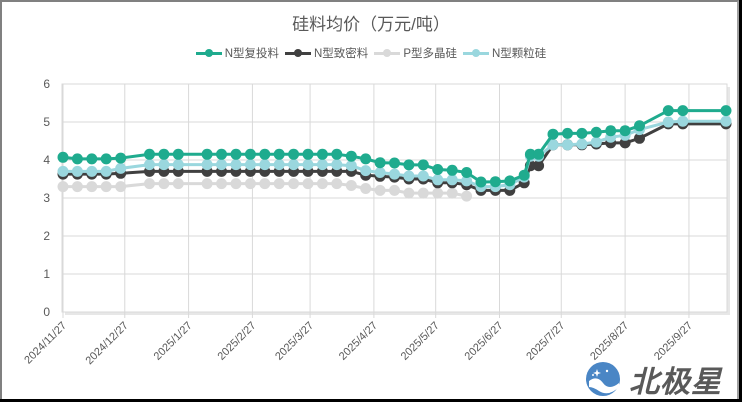 The image size is (742, 402). Describe the element at coordinates (415, 53) in the screenshot. I see `legend-item-p-poly: P型多晶硅` at that location.